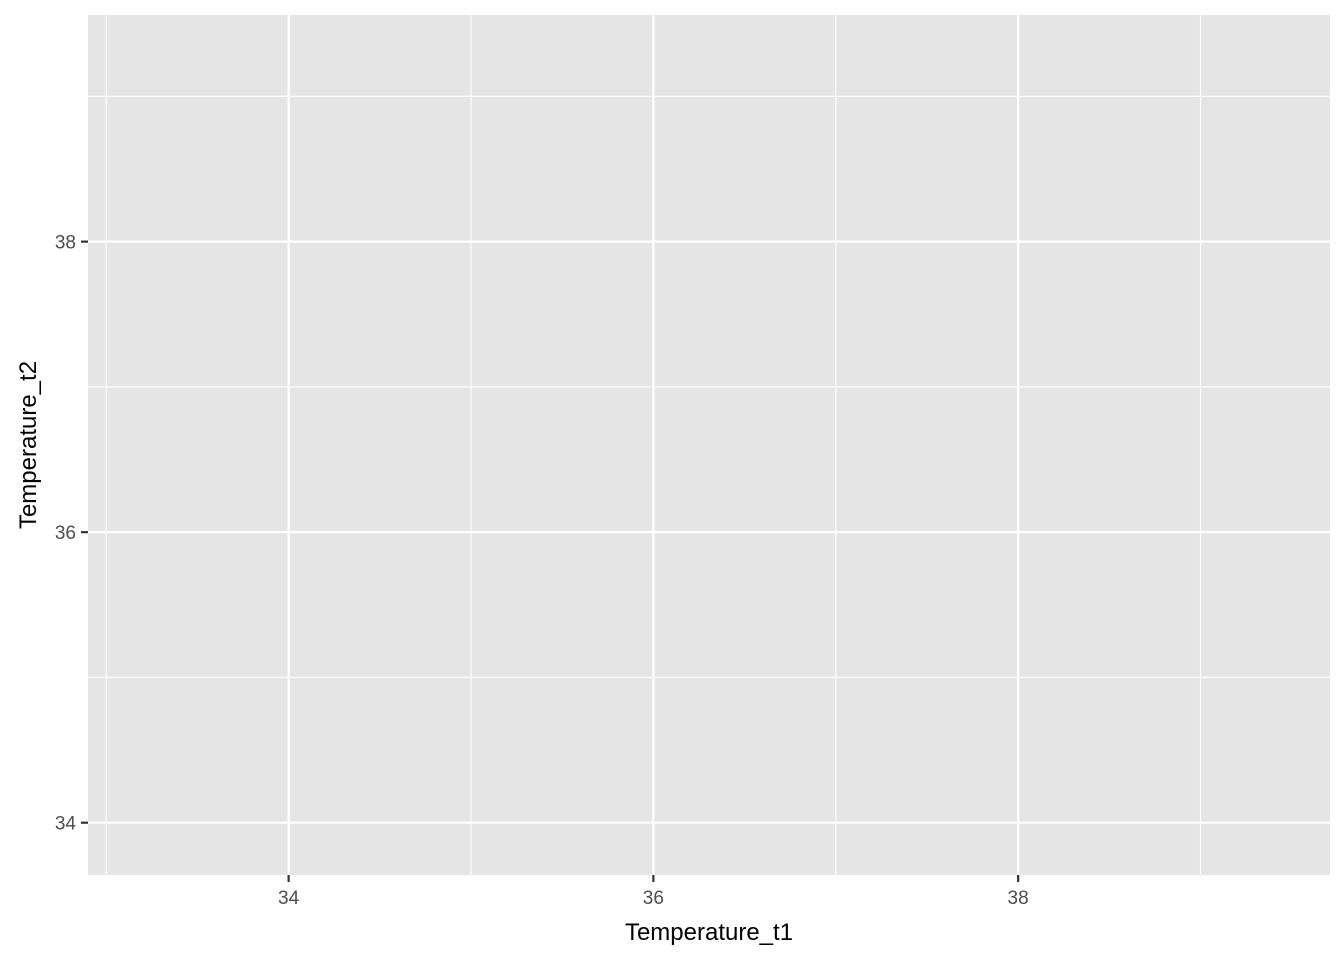  I want to click on x-tick-label: 38, so click(1018, 898).